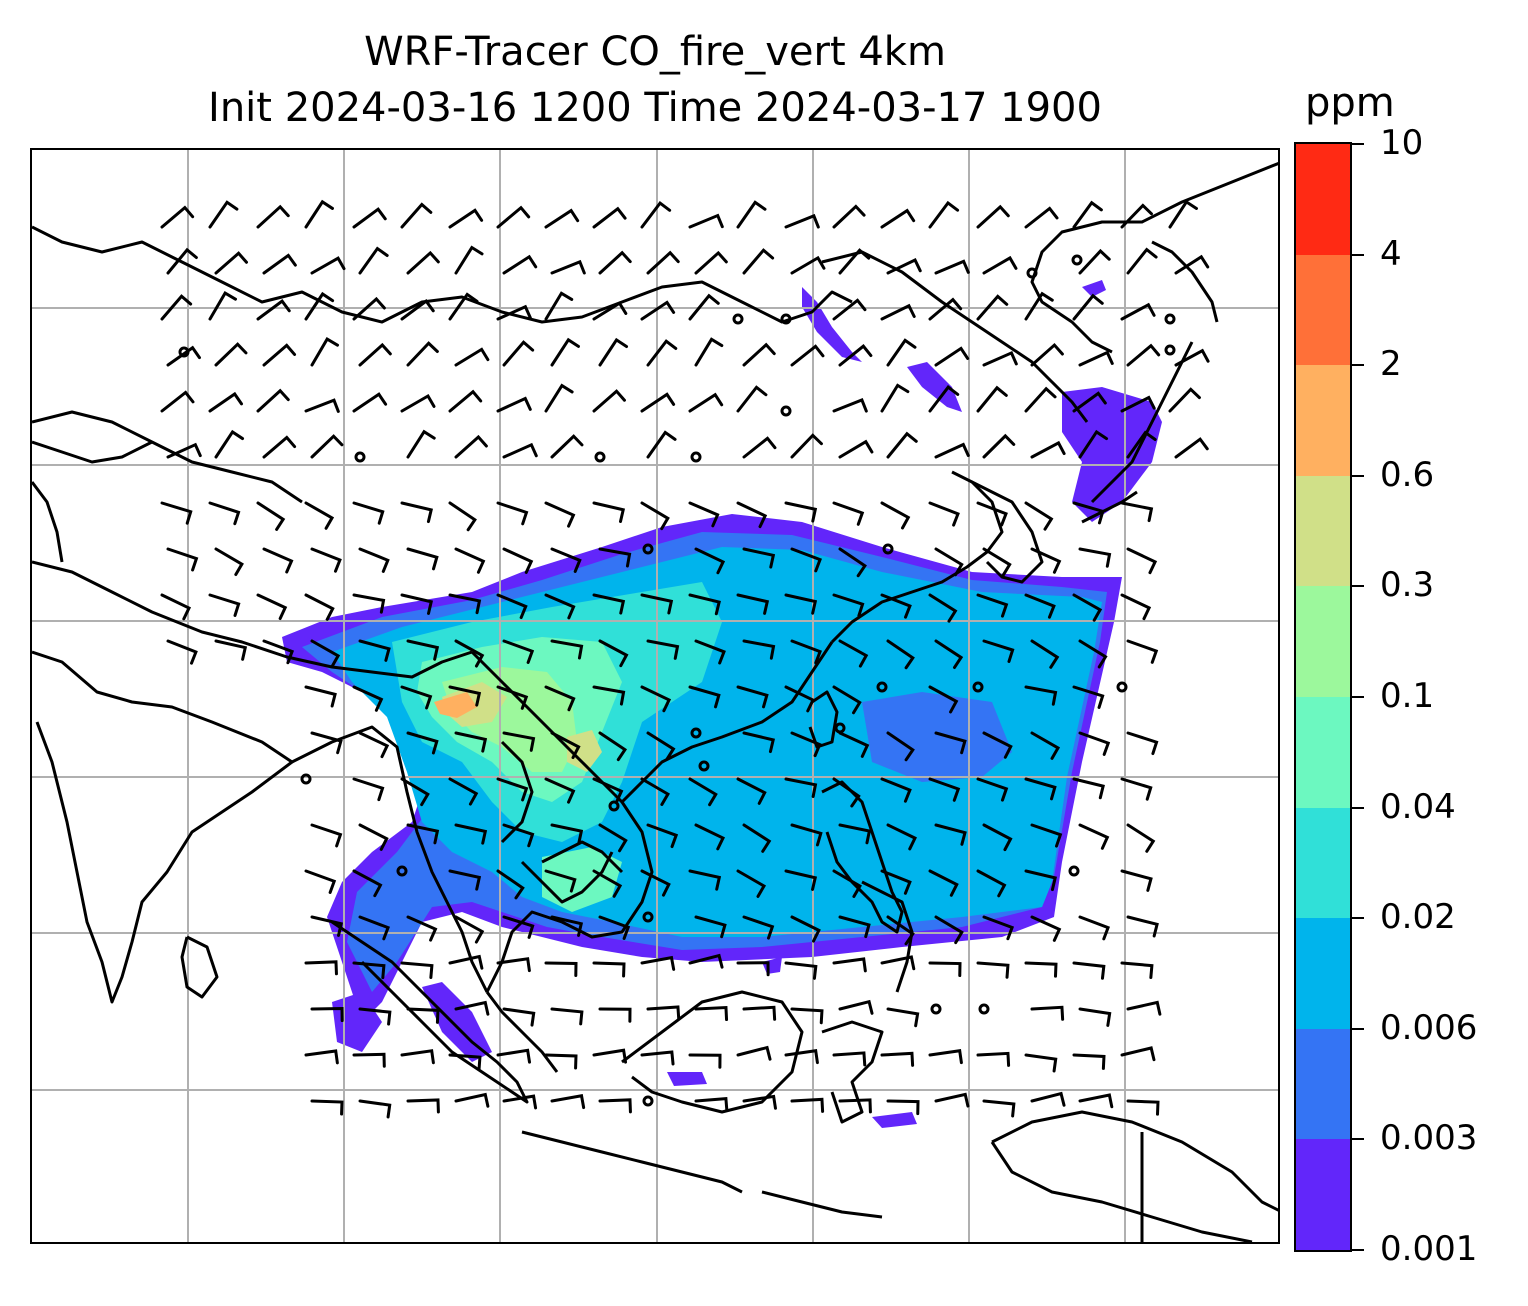 The width and height of the screenshot is (1528, 1306). I want to click on colorbar-tick-label: 0.1, so click(1407, 696).